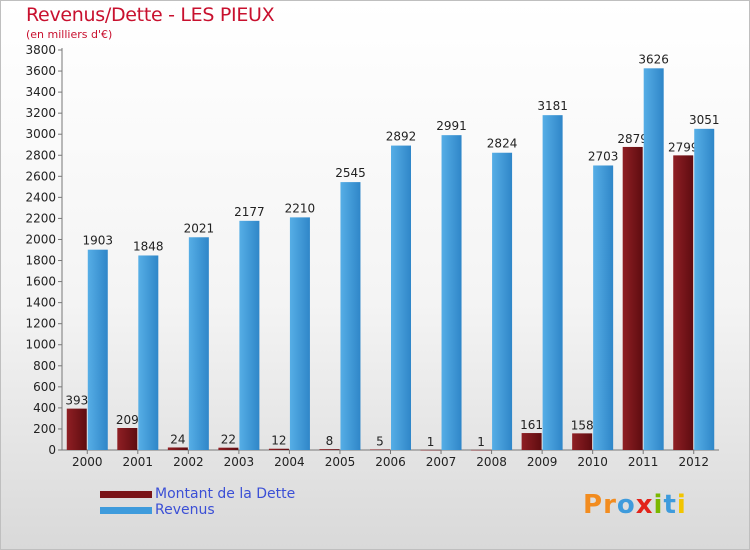 The width and height of the screenshot is (750, 550). What do you see at coordinates (632, 139) in the screenshot?
I see `data-label-dette: 2879` at bounding box center [632, 139].